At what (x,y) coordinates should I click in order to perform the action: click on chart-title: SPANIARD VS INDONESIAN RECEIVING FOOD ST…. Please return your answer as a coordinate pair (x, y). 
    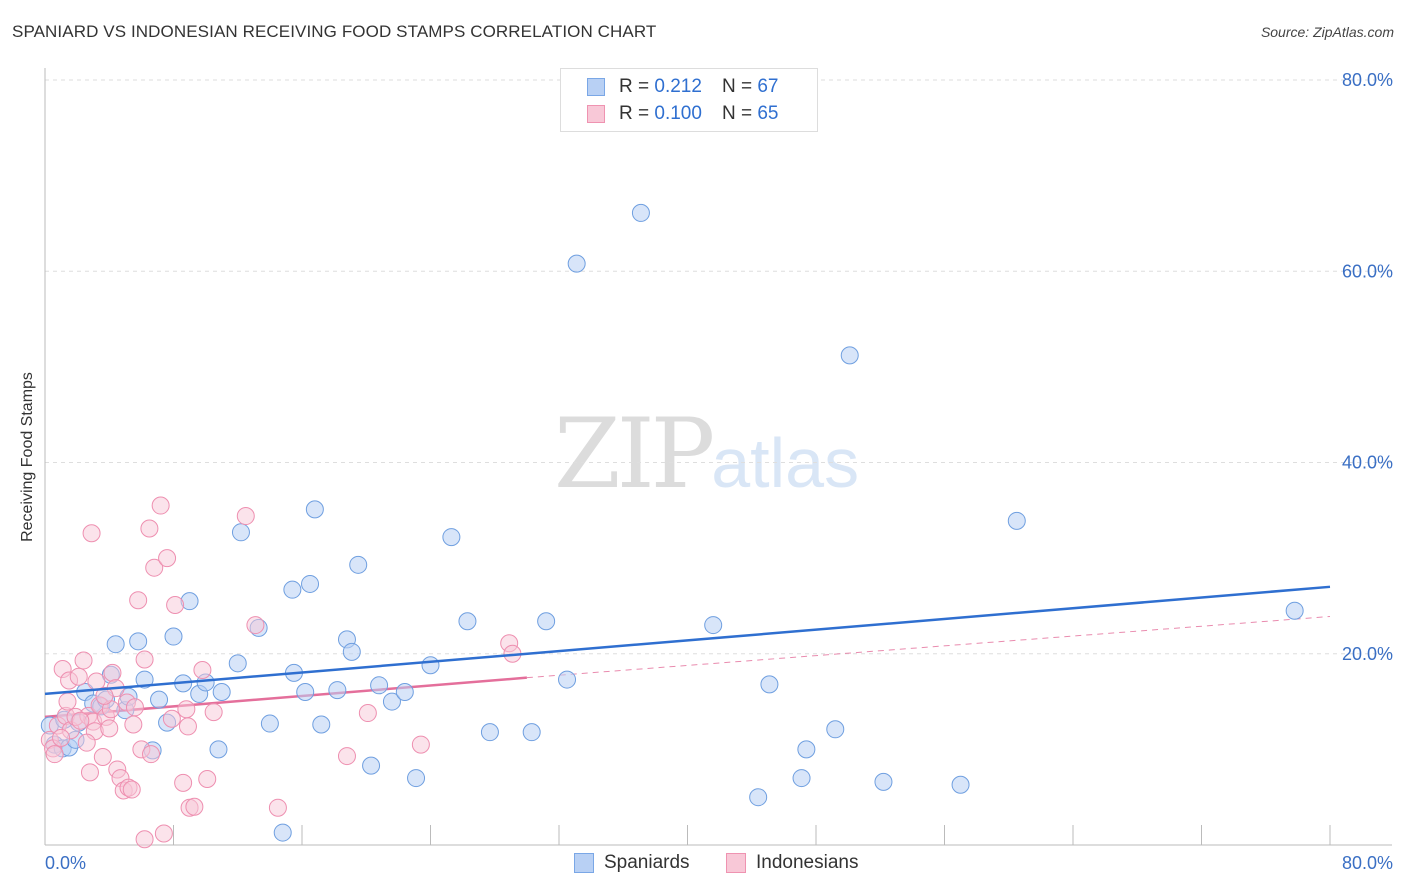
    Looking at the image, I should click on (334, 31).